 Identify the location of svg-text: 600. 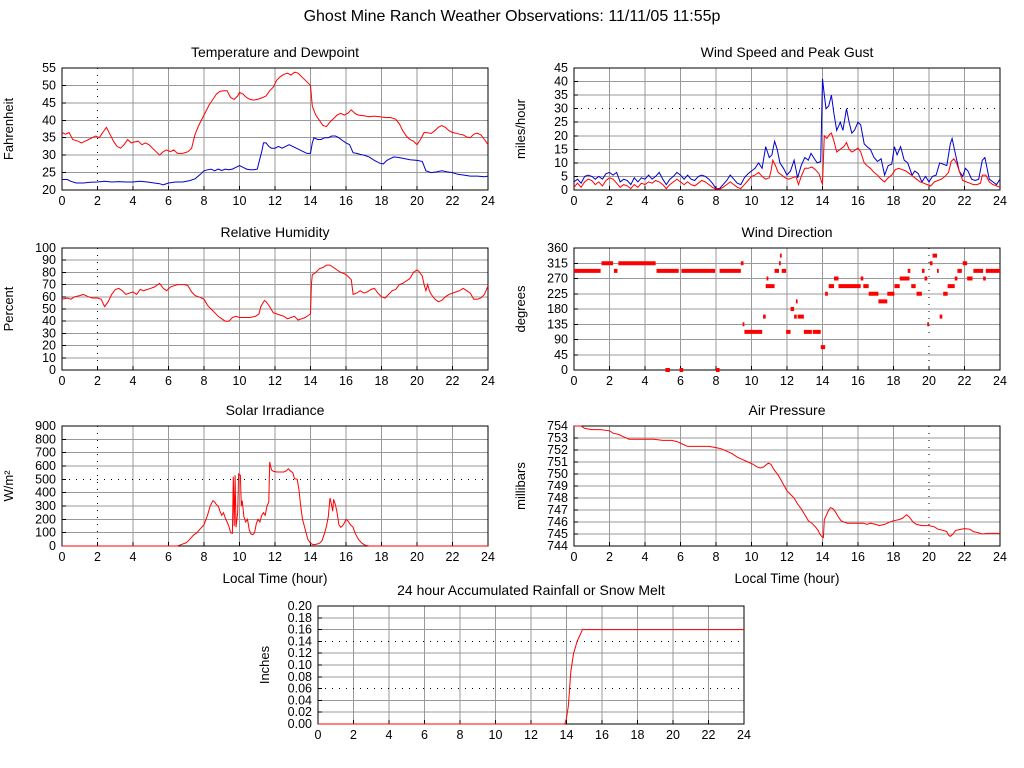
(45, 466).